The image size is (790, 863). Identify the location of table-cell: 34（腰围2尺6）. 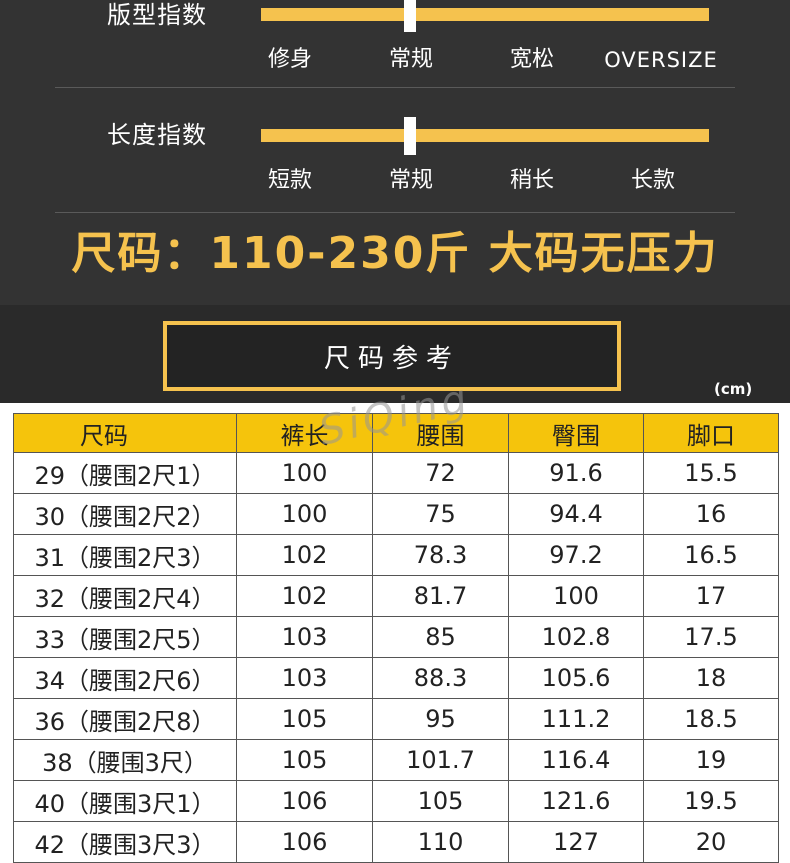
(125, 678).